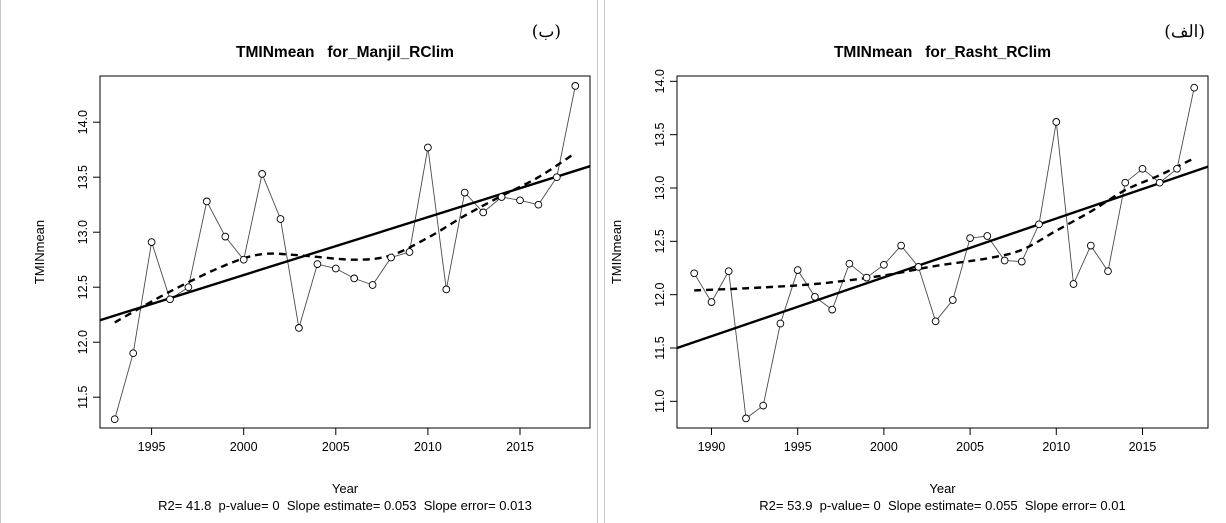 The width and height of the screenshot is (1226, 523). Describe the element at coordinates (1143, 447) in the screenshot. I see `x-tick-label: 2015` at that location.